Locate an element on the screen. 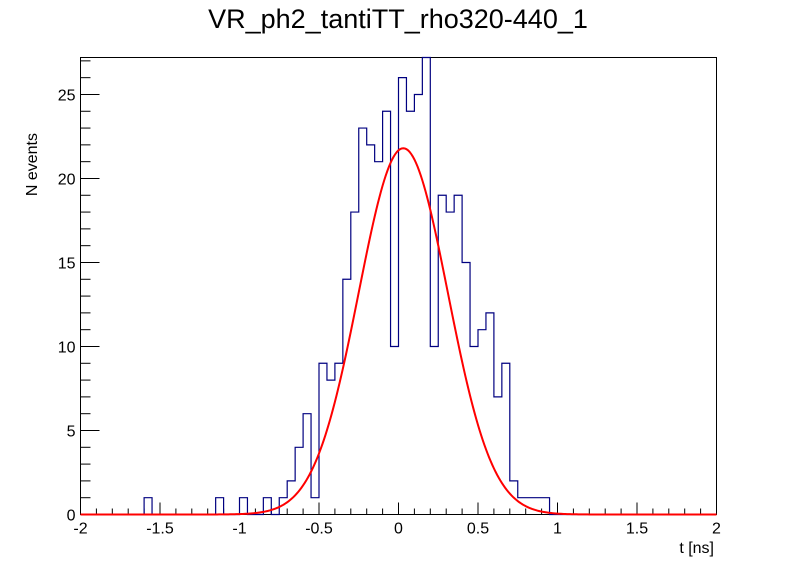  x-tick-label: 0 is located at coordinates (398, 529).